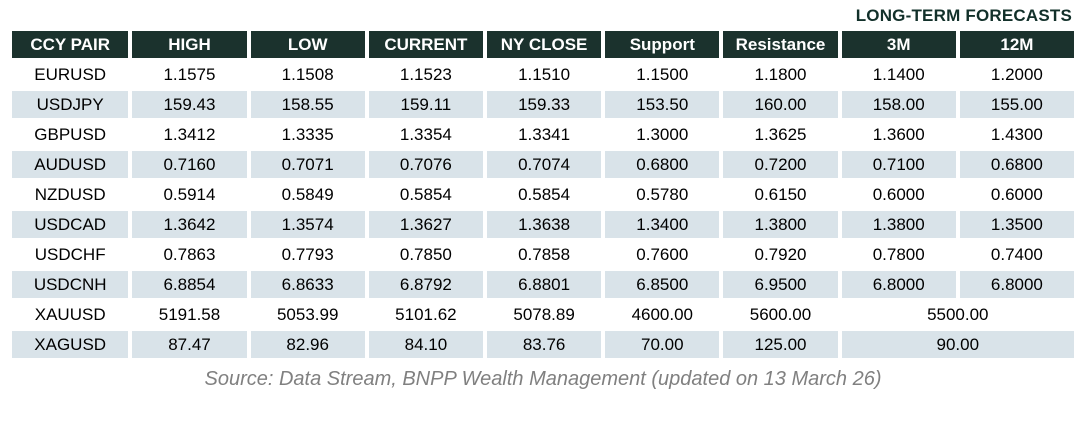 Image resolution: width=1086 pixels, height=424 pixels. Describe the element at coordinates (70, 164) in the screenshot. I see `ccy-pair-cell: AUDUSD` at that location.